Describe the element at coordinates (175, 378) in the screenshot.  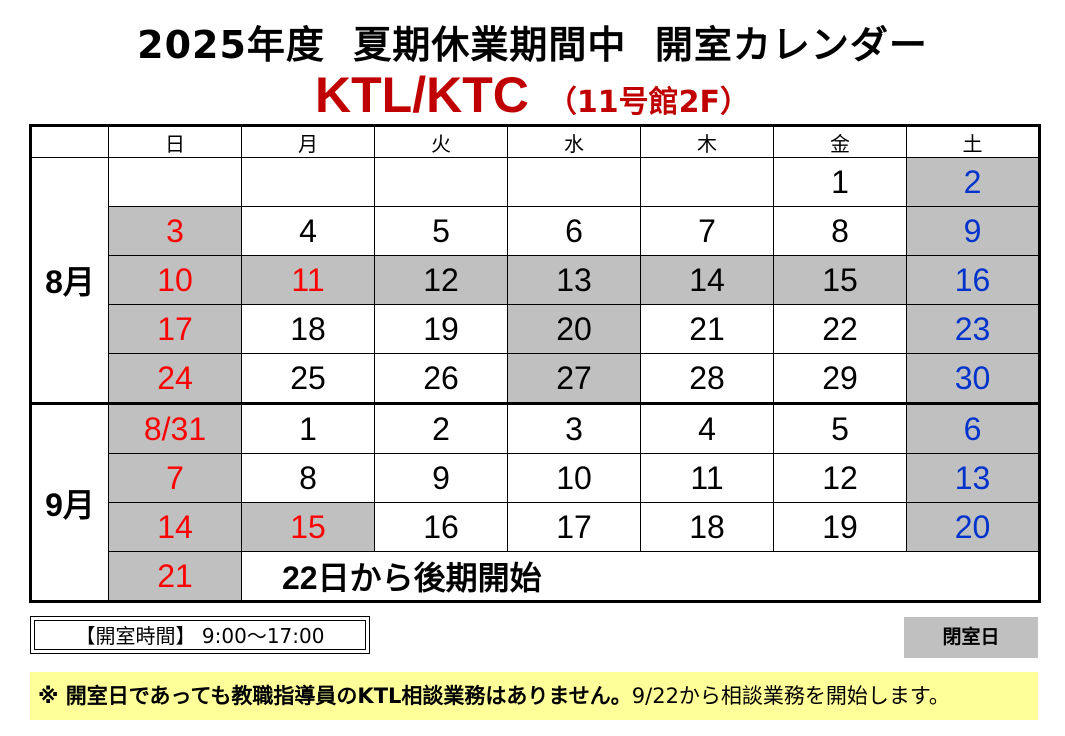
I see `day-cell: 24` at that location.